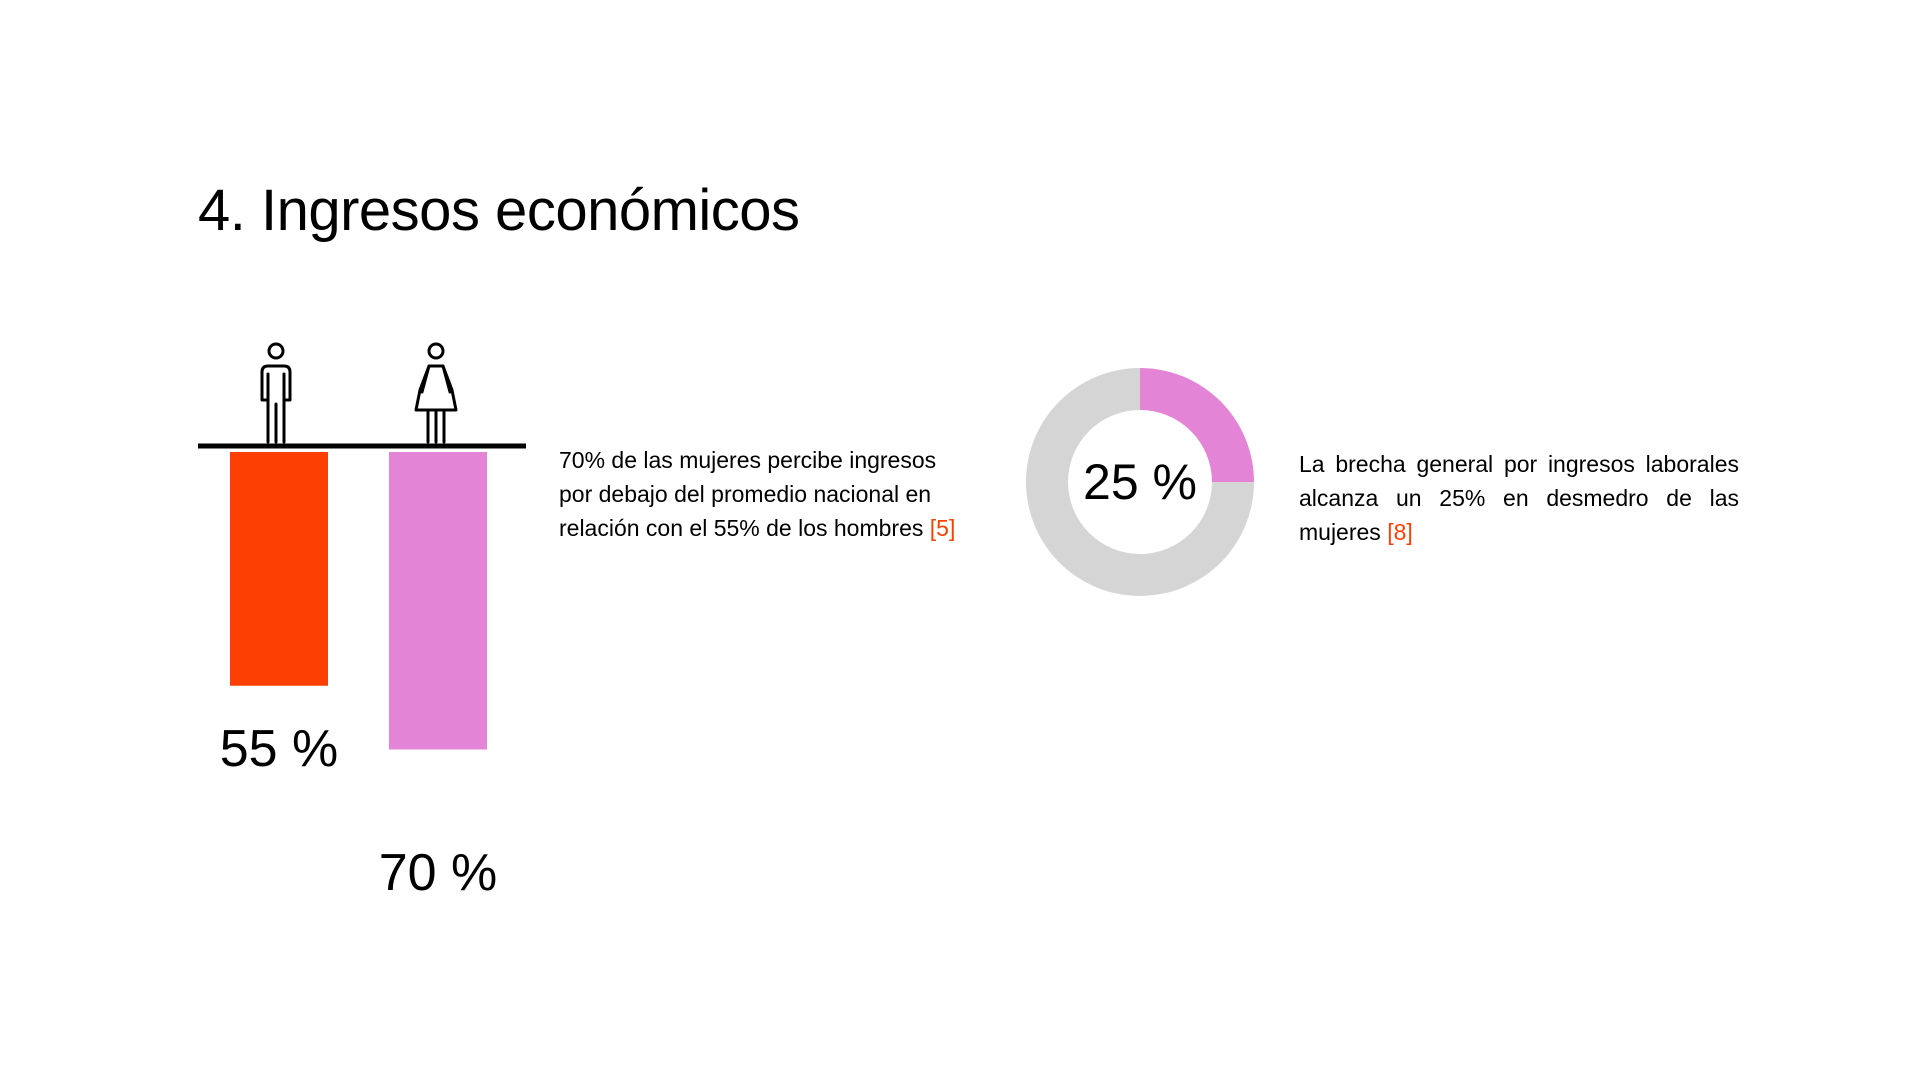 The image size is (1920, 1080). I want to click on donut-center-label: 25 %, so click(1140, 482).